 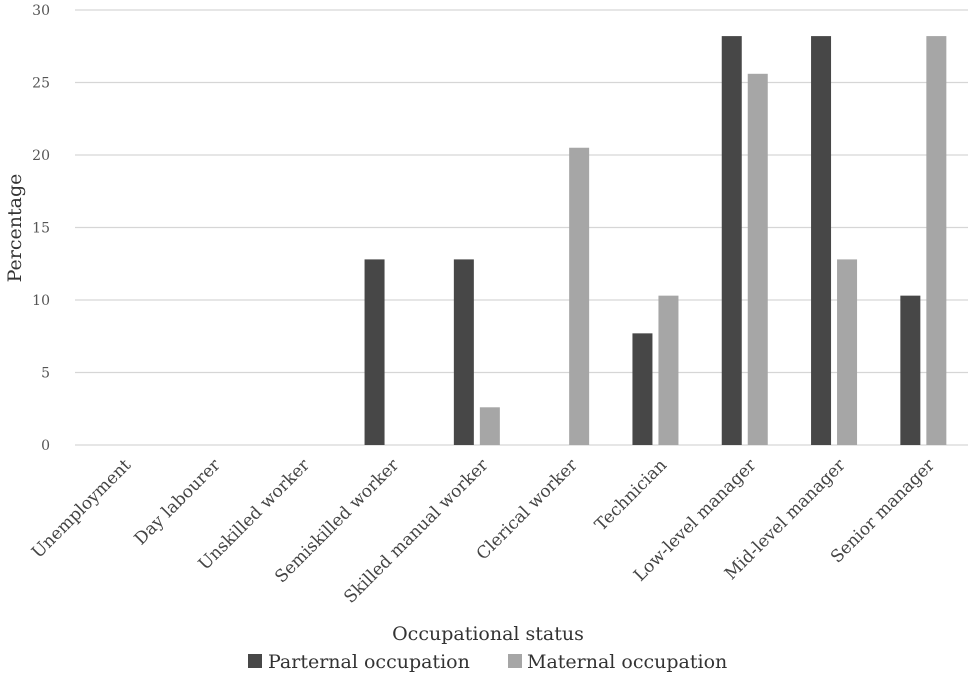 I want to click on y-tick-label: 20, so click(x=41, y=156).